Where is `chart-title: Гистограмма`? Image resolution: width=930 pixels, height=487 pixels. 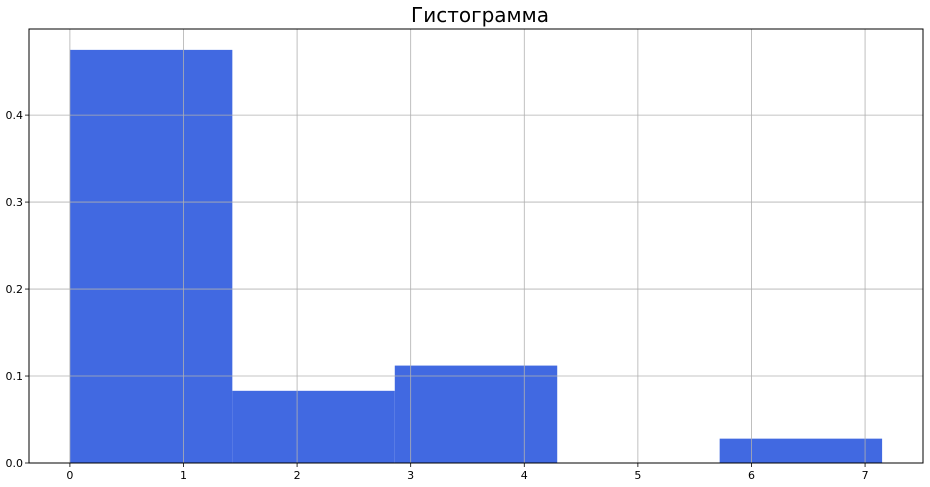
chart-title: Гистограмма is located at coordinates (480, 15).